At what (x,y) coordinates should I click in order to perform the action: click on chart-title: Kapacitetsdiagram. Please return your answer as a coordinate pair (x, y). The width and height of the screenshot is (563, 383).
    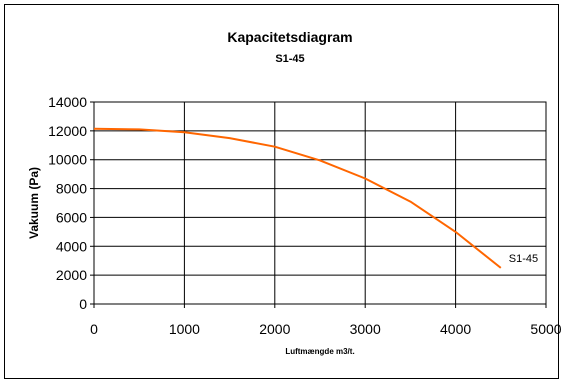
    Looking at the image, I should click on (289, 37).